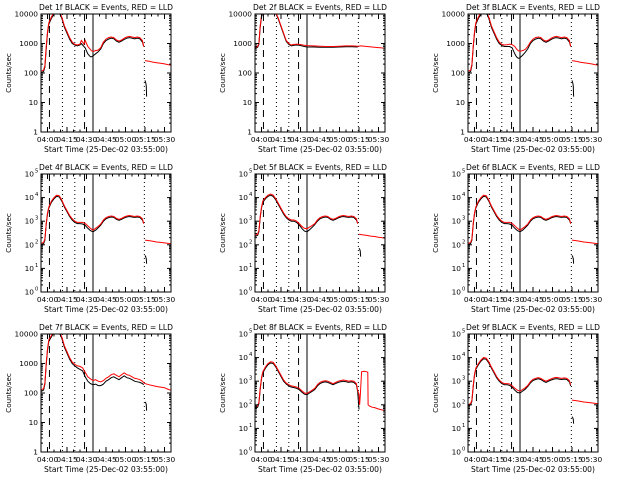  What do you see at coordinates (106, 469) in the screenshot?
I see `chart-6-xlabel: Start Time (25-Dec-02 03:55:00)` at bounding box center [106, 469].